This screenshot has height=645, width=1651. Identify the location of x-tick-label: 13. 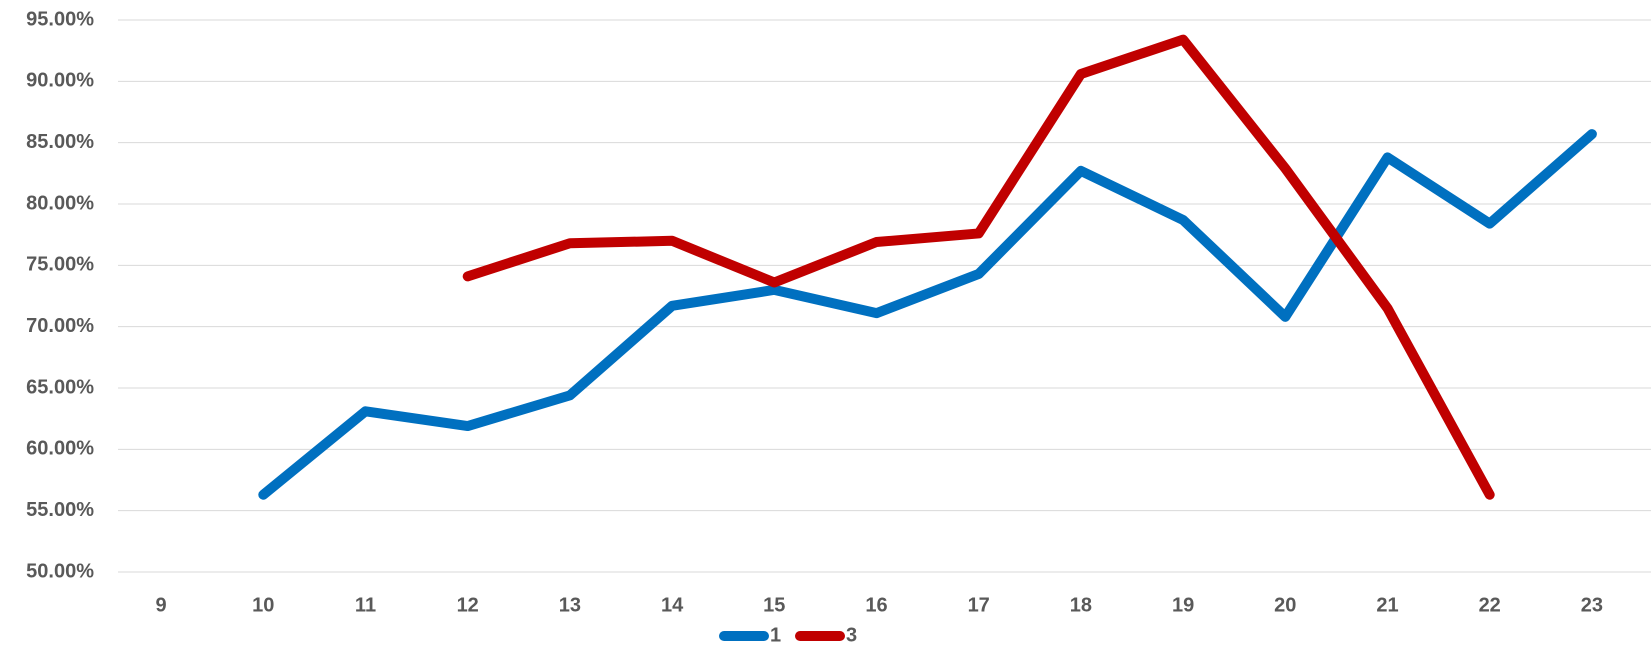
(570, 605).